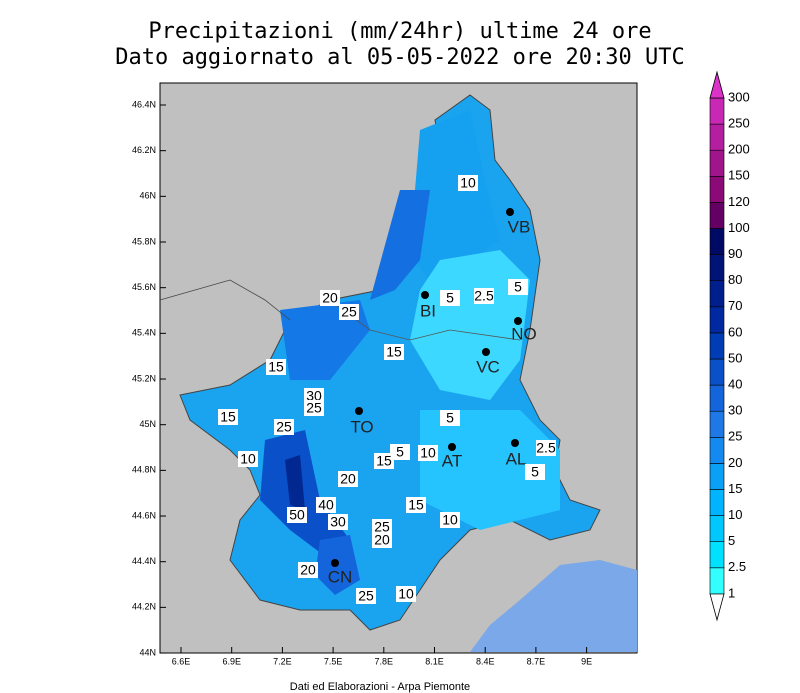  What do you see at coordinates (181, 661) in the screenshot?
I see `lon-tick-label: 6.6E` at bounding box center [181, 661].